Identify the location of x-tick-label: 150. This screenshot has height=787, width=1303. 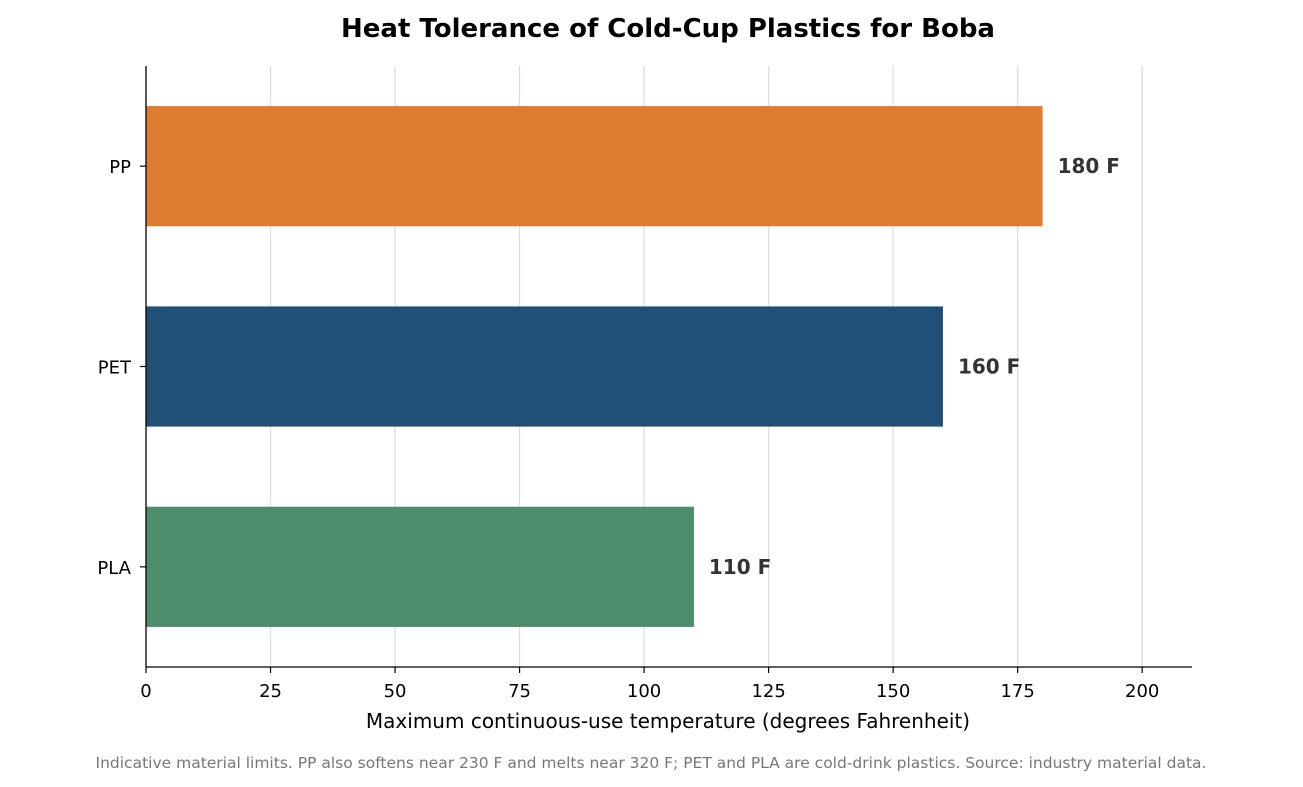
(893, 691).